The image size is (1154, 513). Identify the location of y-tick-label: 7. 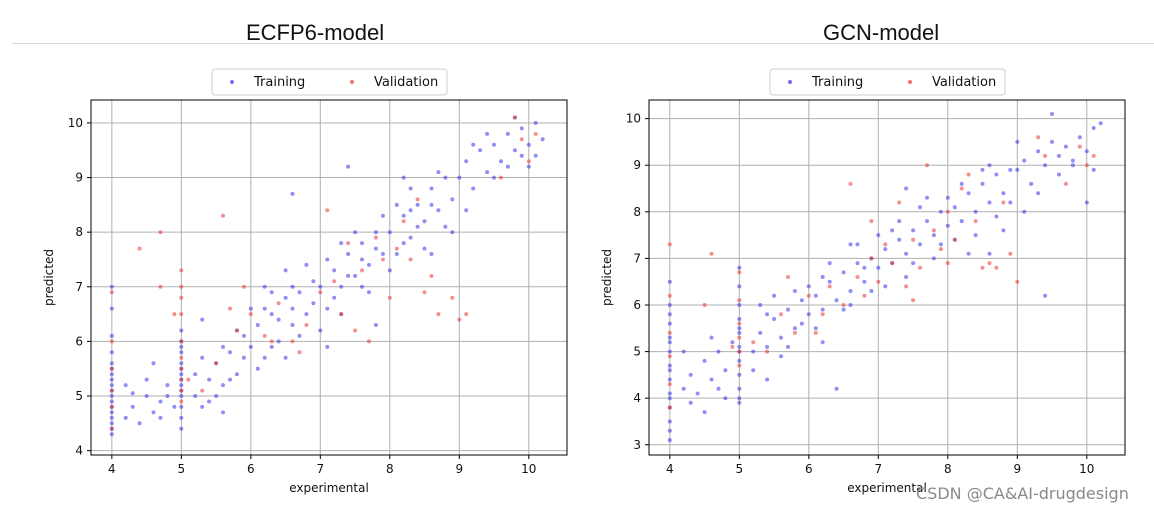
(637, 258).